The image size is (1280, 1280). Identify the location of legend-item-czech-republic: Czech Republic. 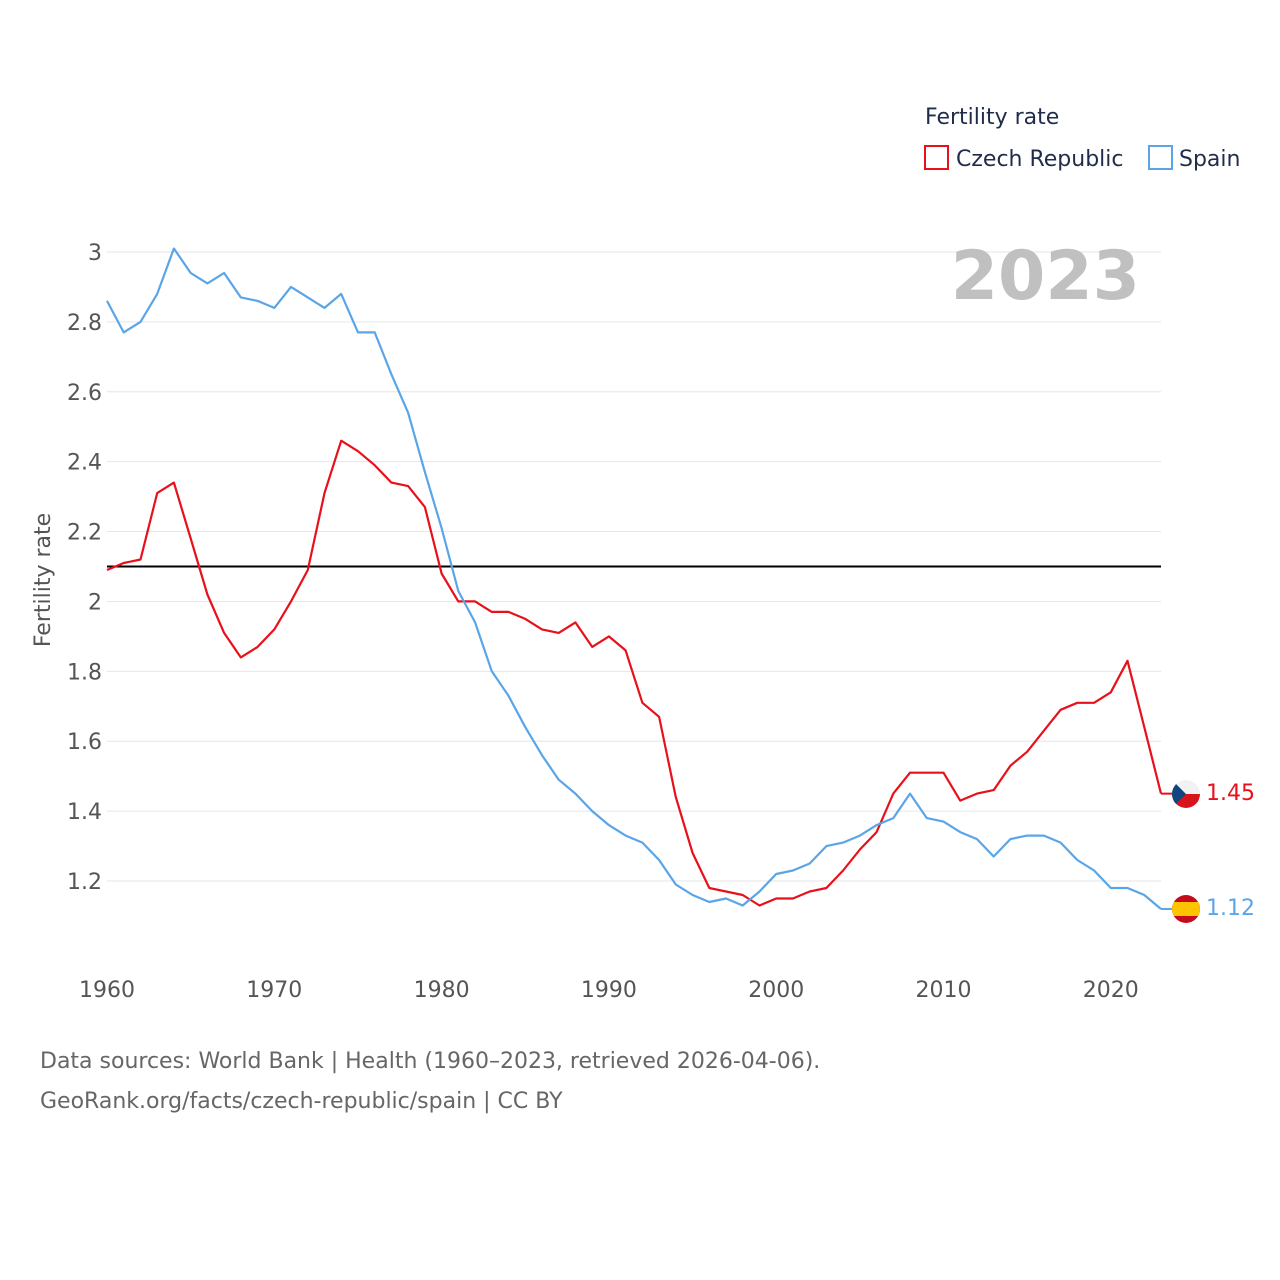
(1024, 158).